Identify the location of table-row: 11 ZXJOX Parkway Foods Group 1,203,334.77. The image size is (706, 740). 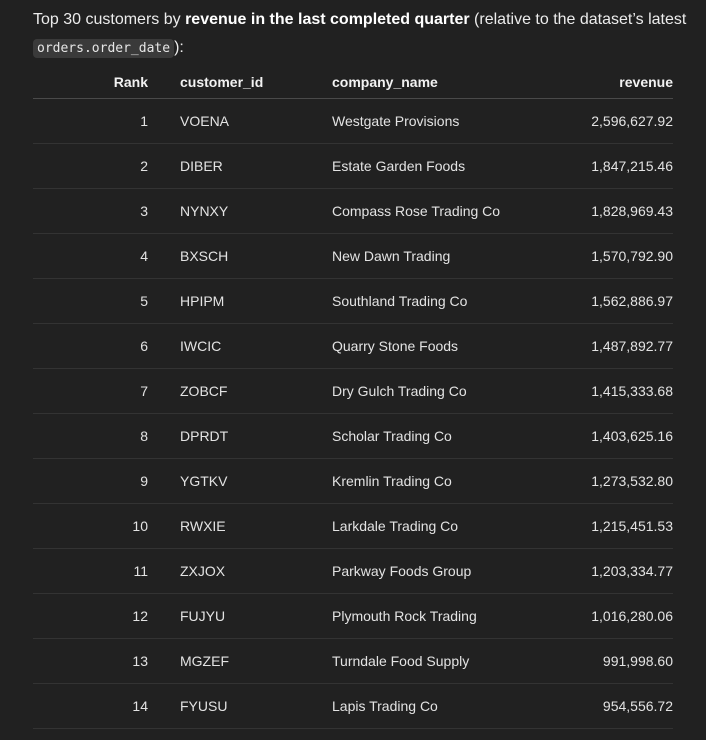
(353, 571).